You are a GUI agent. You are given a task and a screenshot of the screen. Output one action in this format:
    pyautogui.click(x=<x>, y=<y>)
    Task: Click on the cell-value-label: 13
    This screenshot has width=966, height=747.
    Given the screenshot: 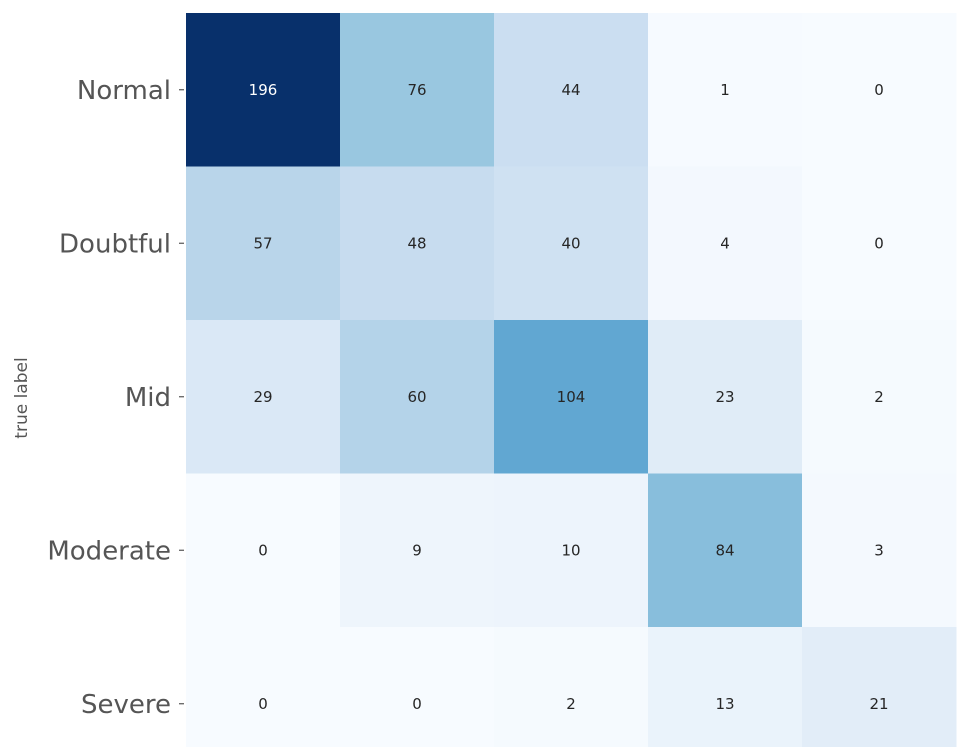 What is the action you would take?
    pyautogui.click(x=724, y=704)
    